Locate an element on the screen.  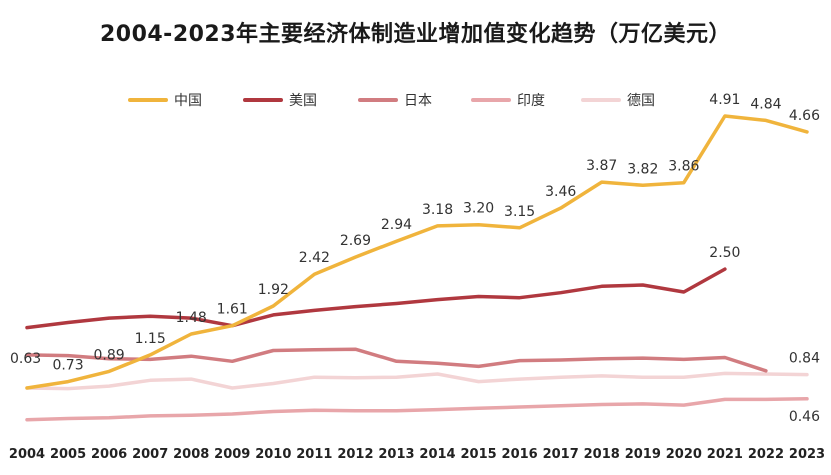
data-label-17: 4.91 is located at coordinates (724, 100).